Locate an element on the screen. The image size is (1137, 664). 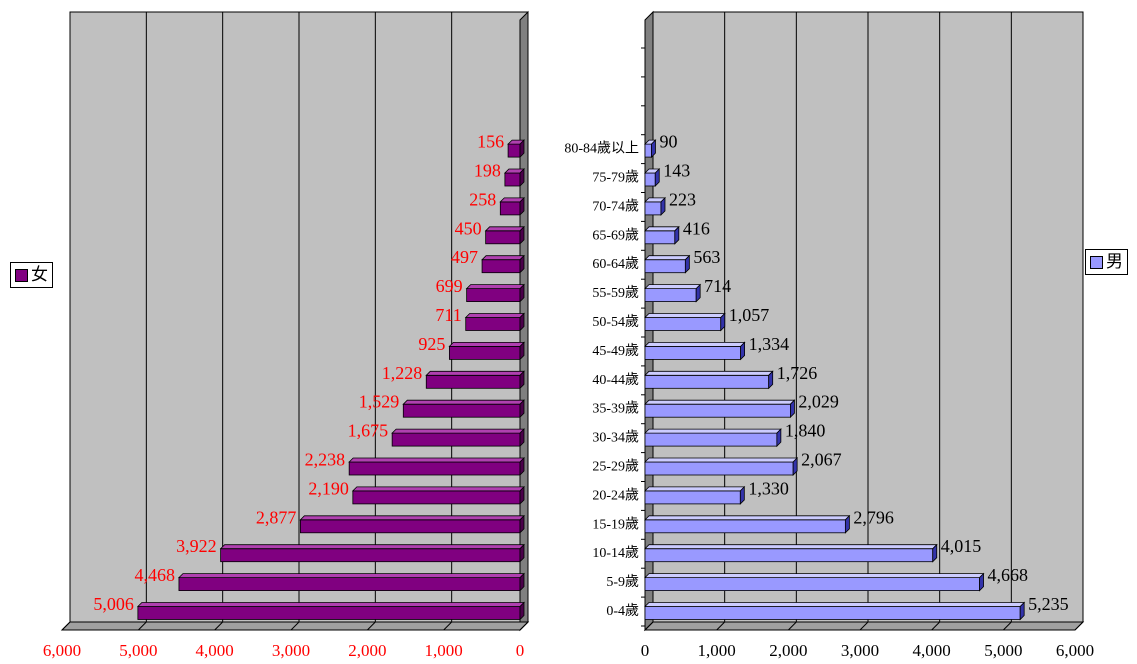
category-label: 30-34歲 is located at coordinates (615, 438).